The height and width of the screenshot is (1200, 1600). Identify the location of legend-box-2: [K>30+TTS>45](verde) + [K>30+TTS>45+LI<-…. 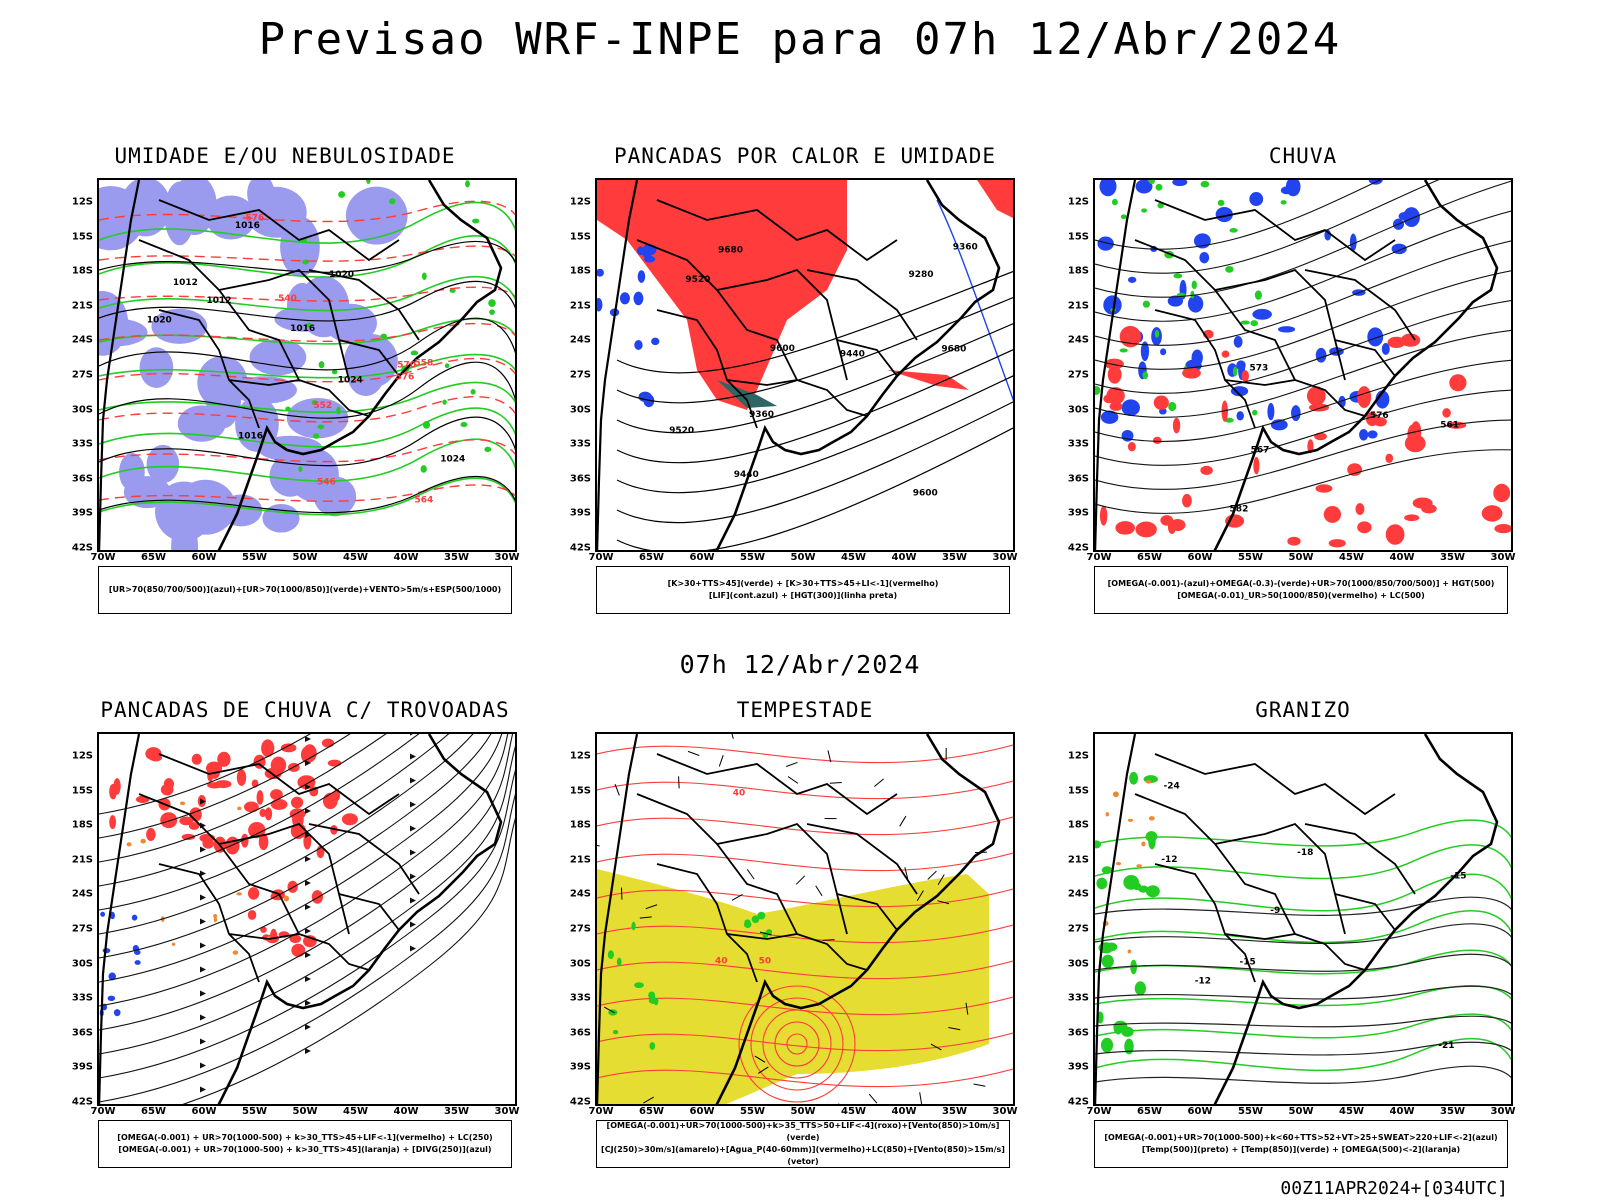
(803, 590).